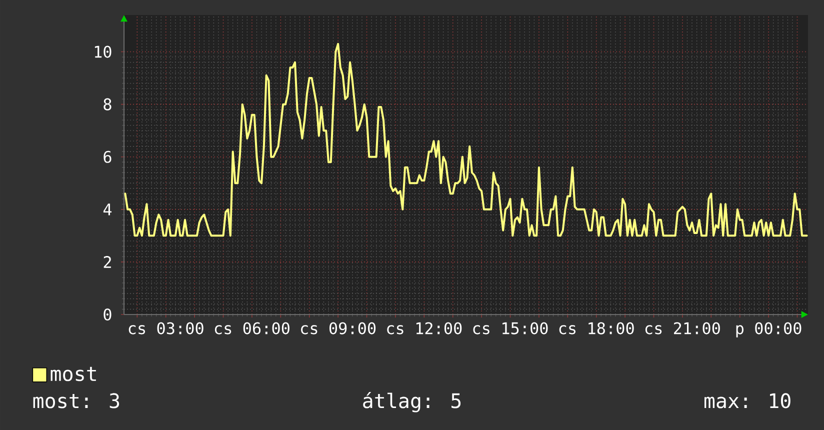  Describe the element at coordinates (108, 314) in the screenshot. I see `y-tick-label: 0` at that location.